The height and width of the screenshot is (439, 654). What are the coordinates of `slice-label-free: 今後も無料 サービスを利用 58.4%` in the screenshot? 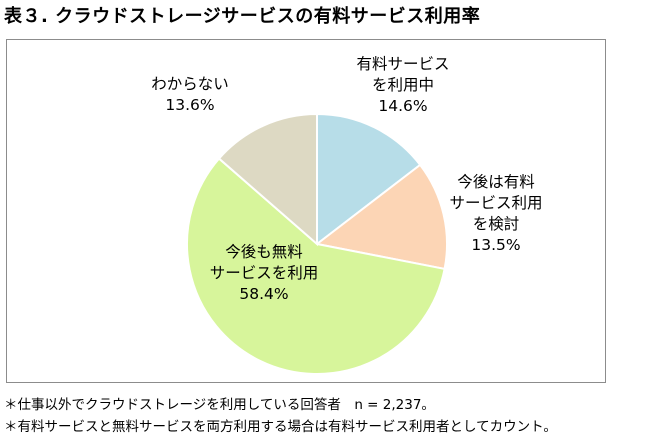 It's located at (264, 273).